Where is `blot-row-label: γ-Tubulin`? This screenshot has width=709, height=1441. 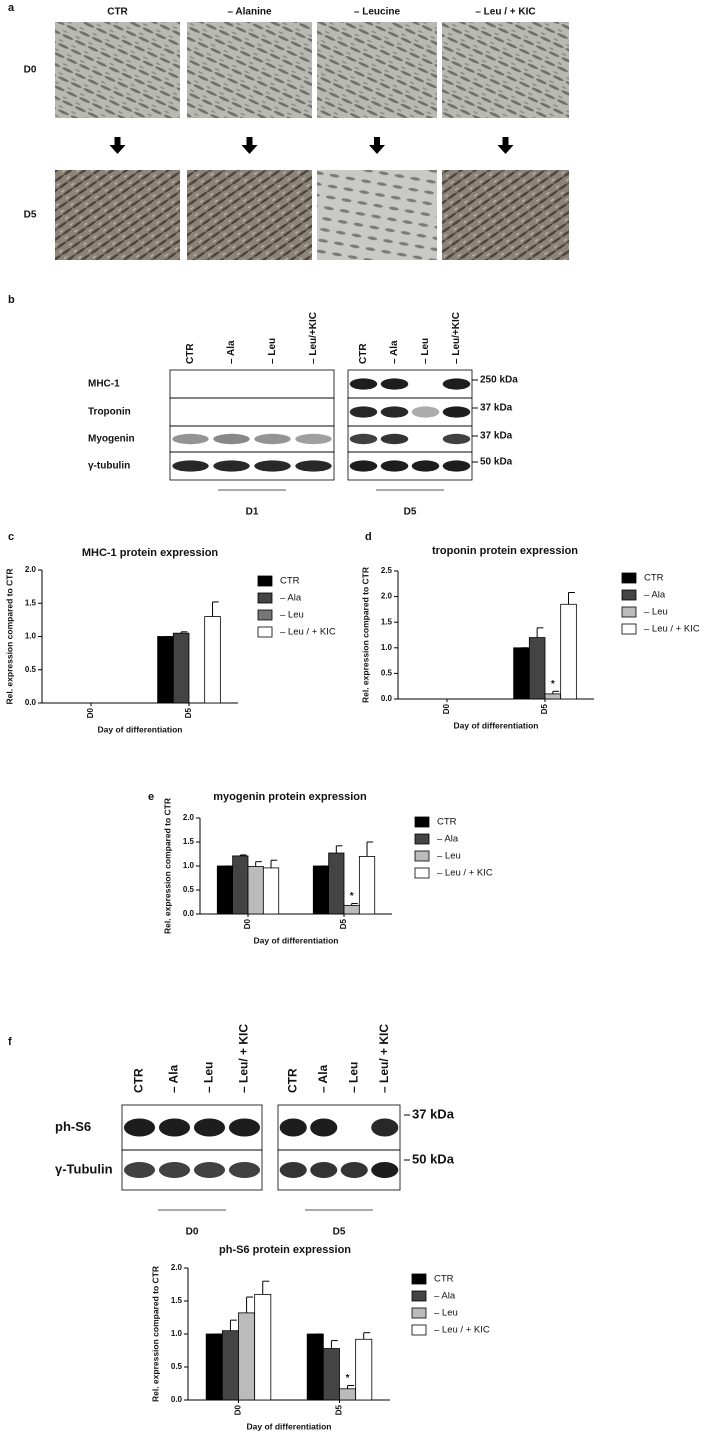 blot-row-label: γ-Tubulin is located at coordinates (84, 1168).